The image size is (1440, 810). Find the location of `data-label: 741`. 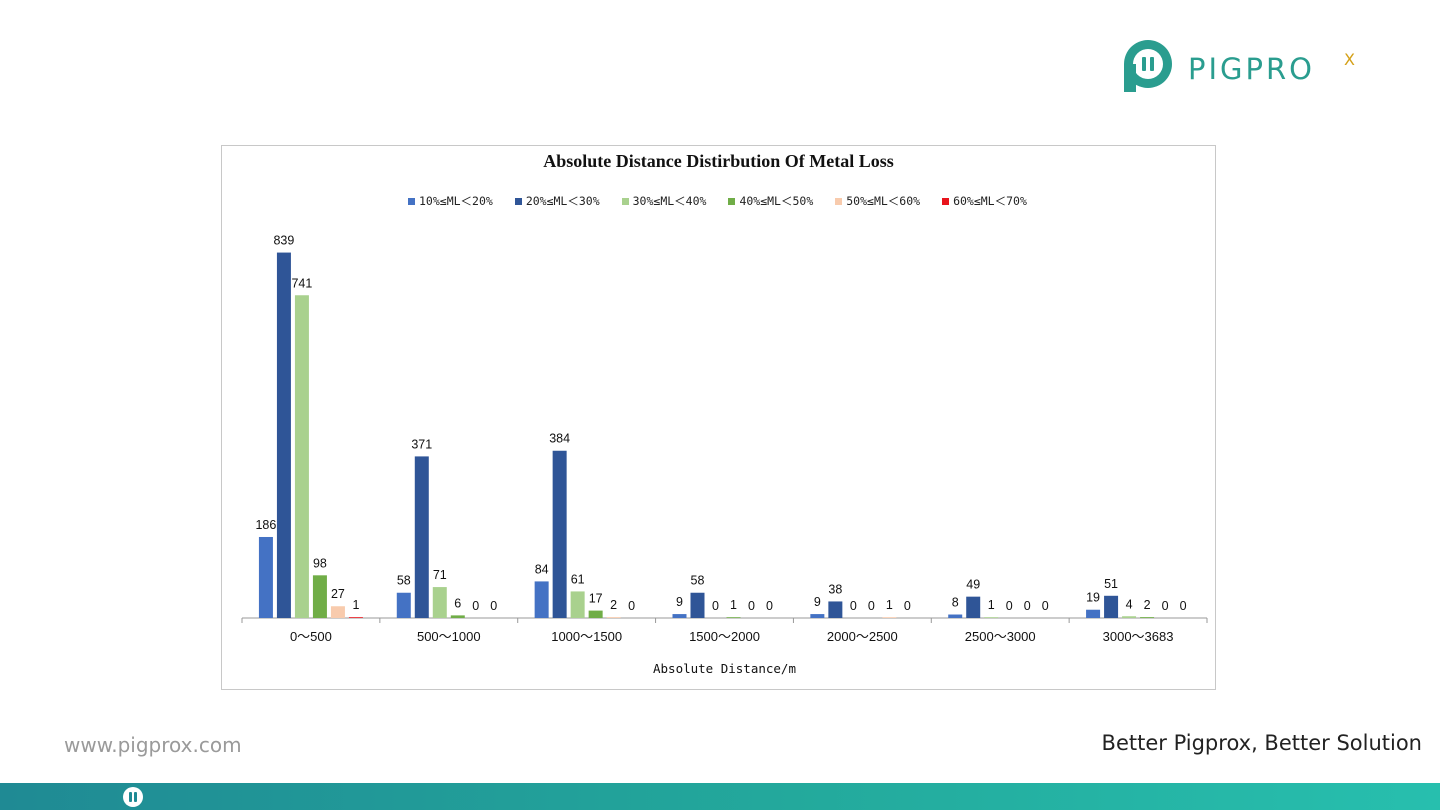

data-label: 741 is located at coordinates (301, 283).